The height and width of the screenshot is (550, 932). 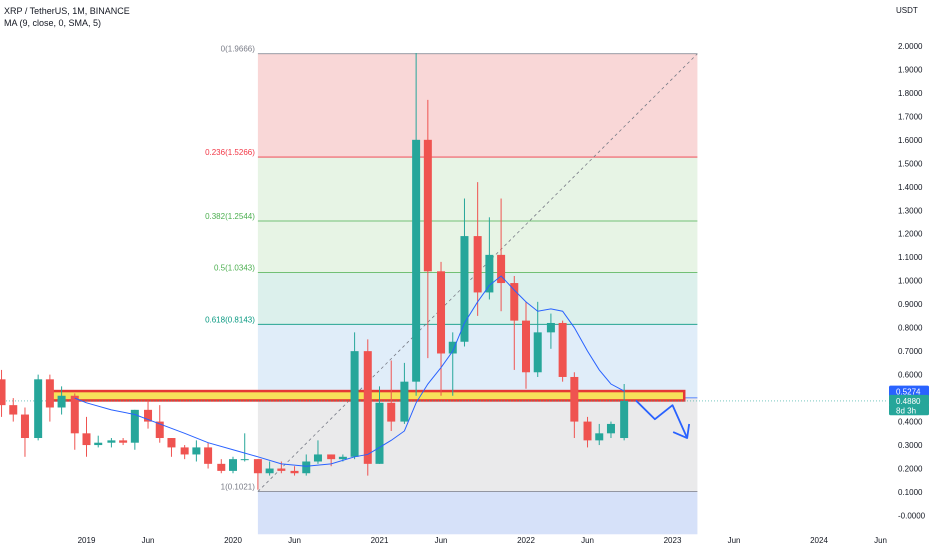 I want to click on price-tag-label: 0.5274, so click(x=908, y=392).